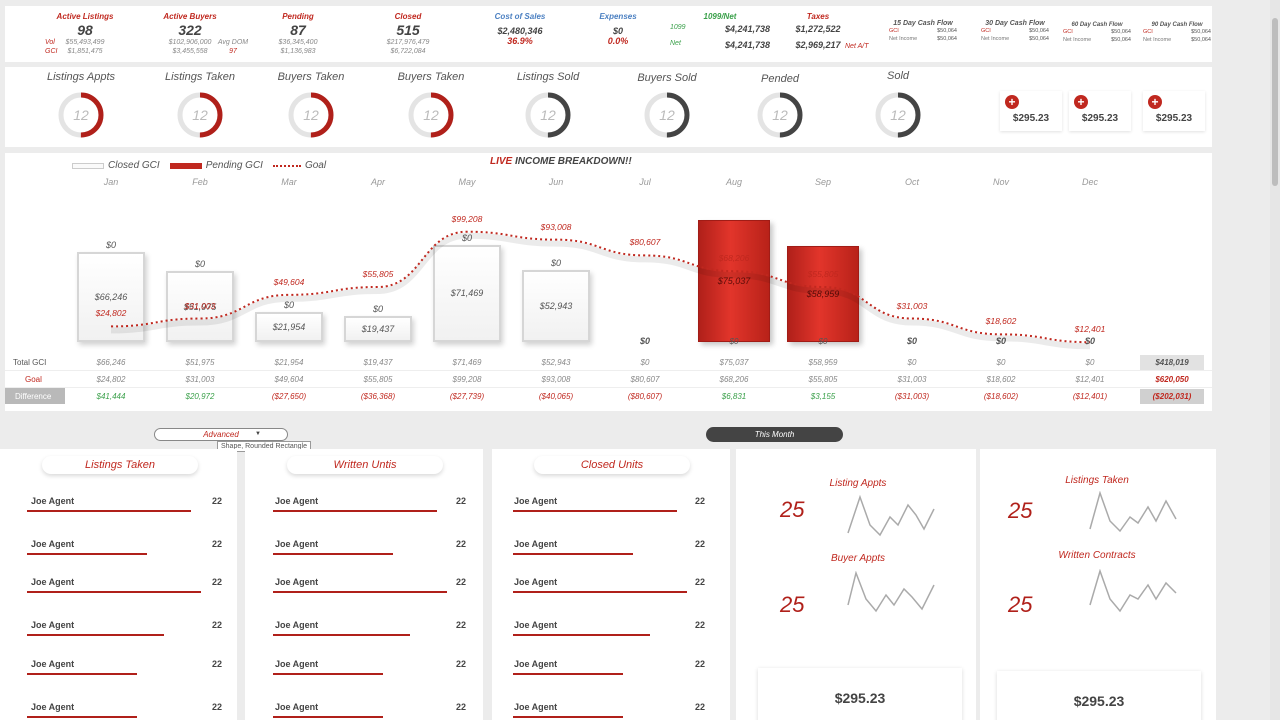 This screenshot has height=720, width=1280. I want to click on table-cell-difference: ($40,065), so click(556, 396).